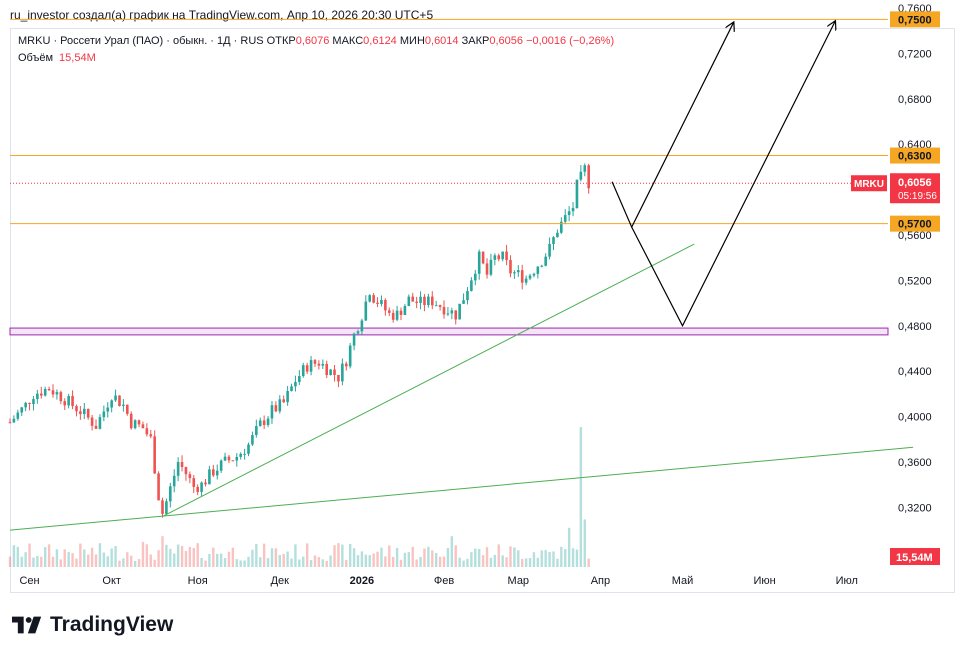  I want to click on tradingview-logo: TradingView, so click(92, 625).